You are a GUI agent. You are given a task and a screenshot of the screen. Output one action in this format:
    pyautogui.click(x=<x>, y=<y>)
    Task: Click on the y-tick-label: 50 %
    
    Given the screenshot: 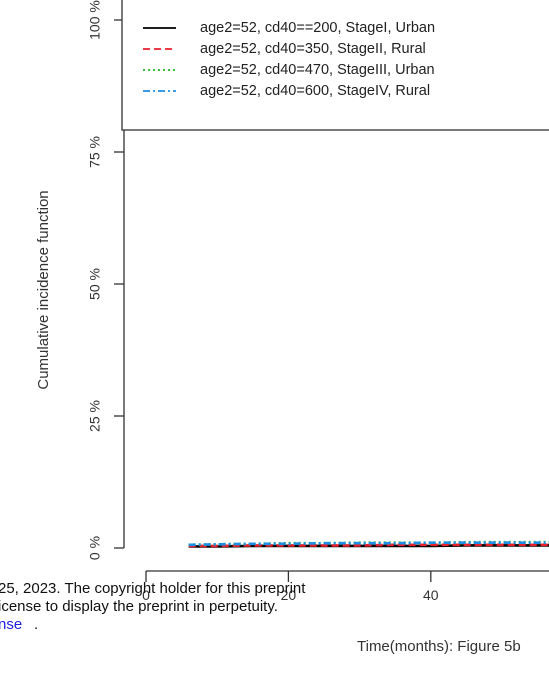 What is the action you would take?
    pyautogui.click(x=95, y=284)
    